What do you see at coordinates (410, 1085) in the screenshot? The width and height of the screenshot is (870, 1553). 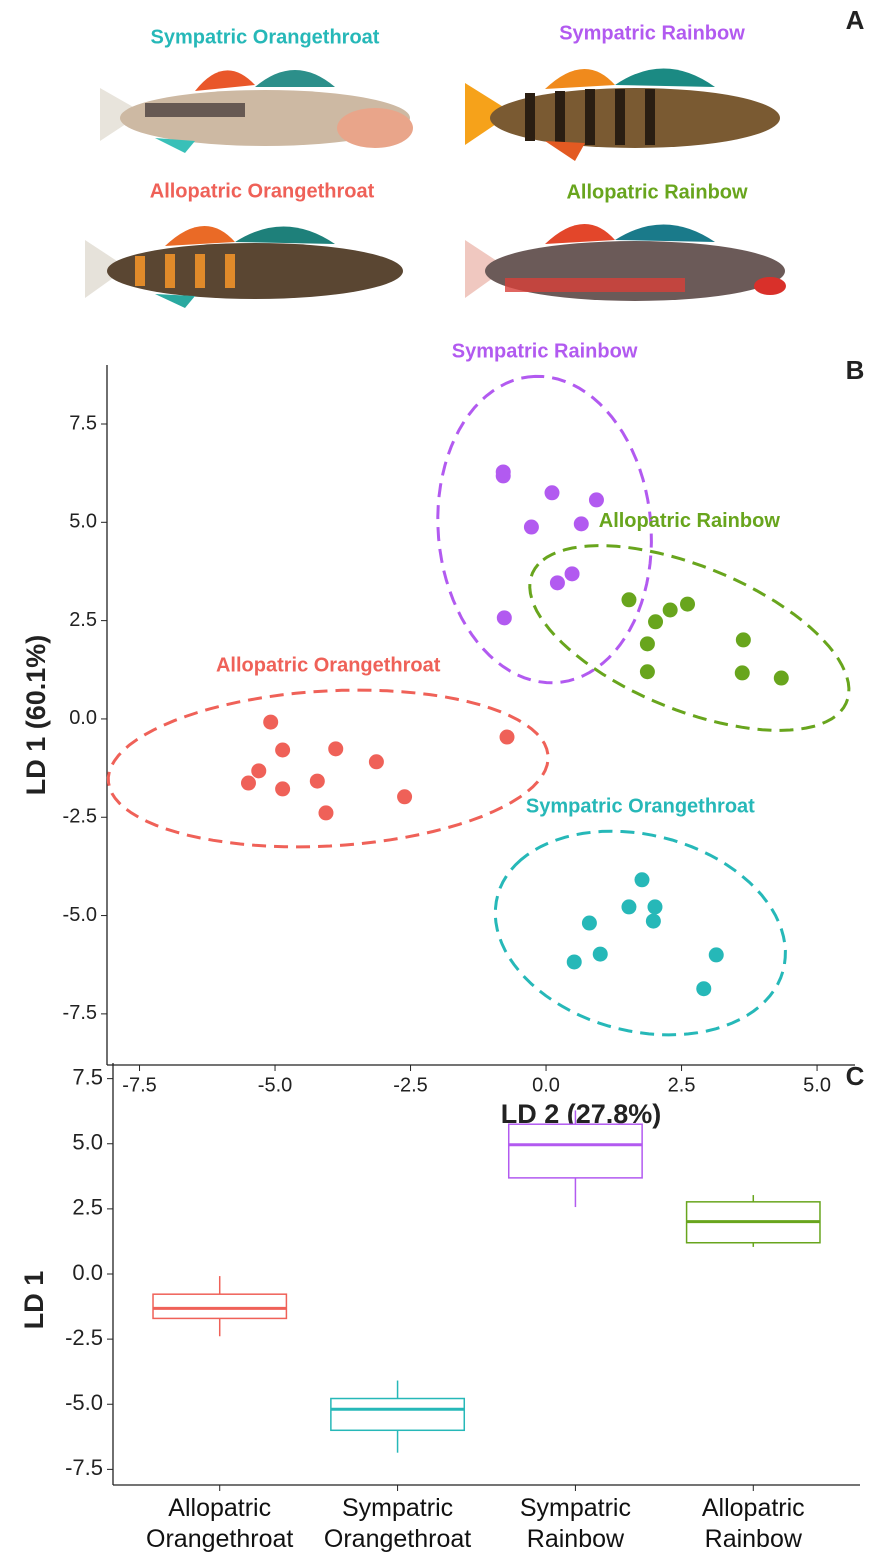 I see `x-tick-label: -2.5` at bounding box center [410, 1085].